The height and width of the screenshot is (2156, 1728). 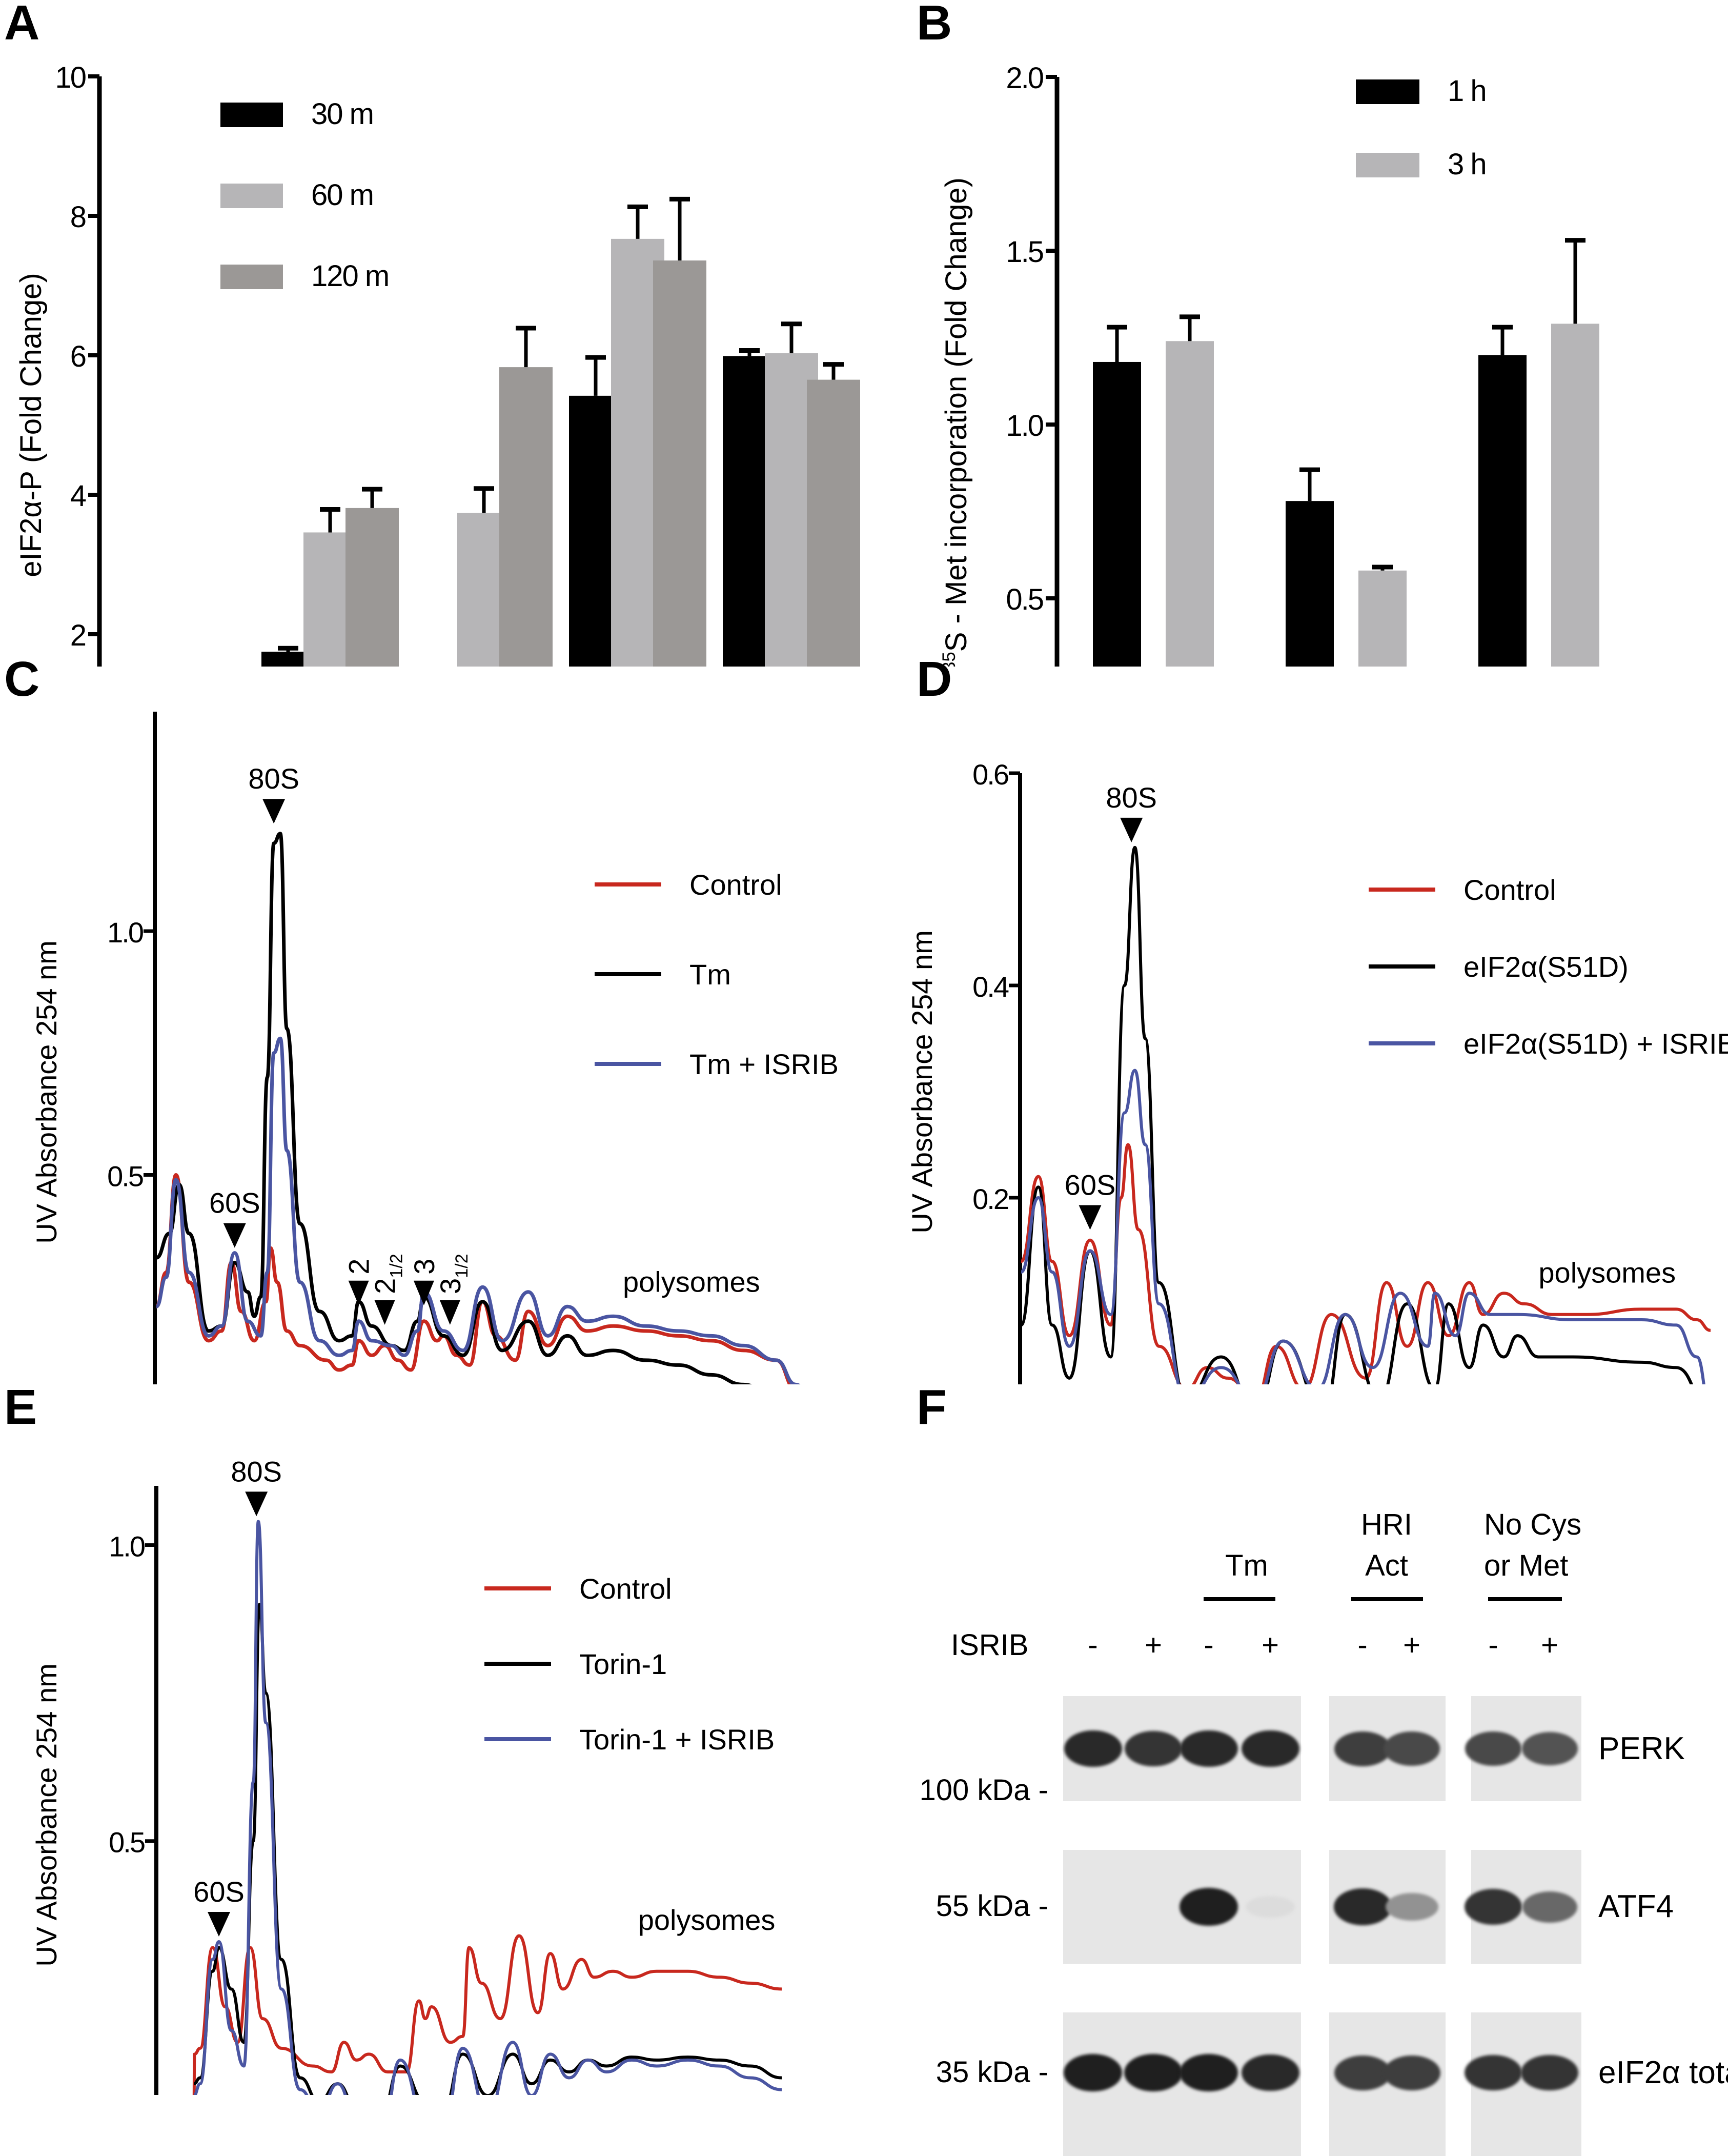 I want to click on y-axis-label-superscript: 35, so click(x=949, y=659).